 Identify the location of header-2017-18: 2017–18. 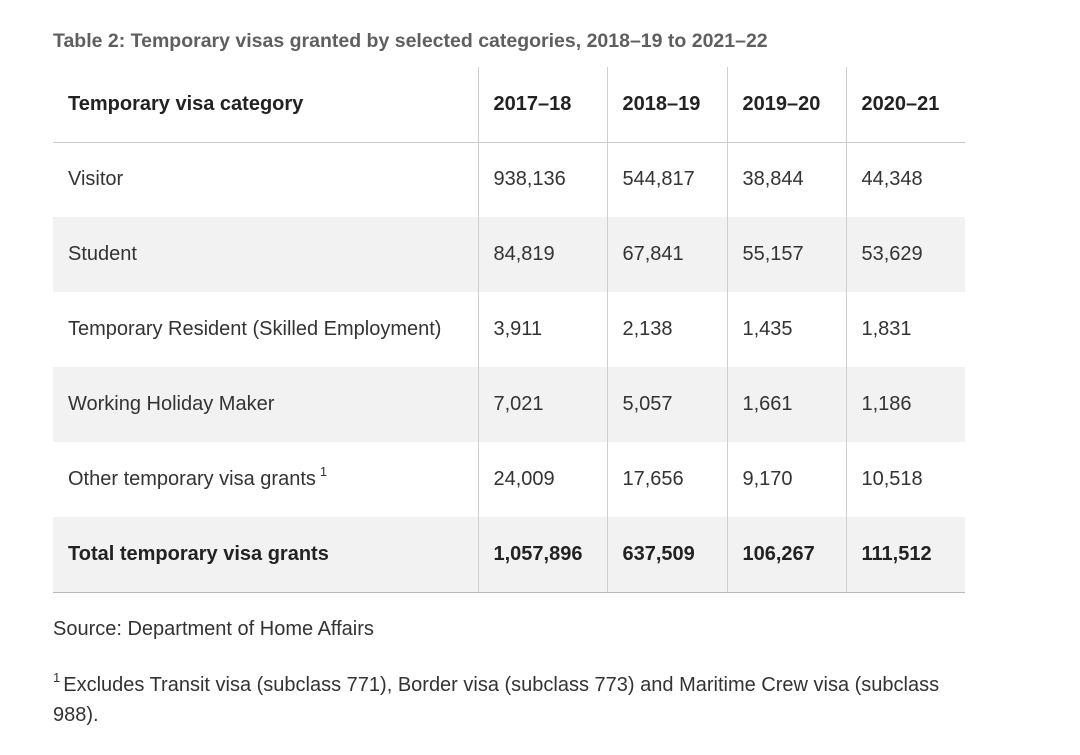
(542, 105).